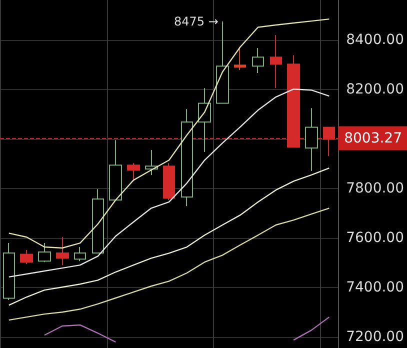 This screenshot has width=407, height=348. Describe the element at coordinates (375, 40) in the screenshot. I see `y-tick-label: 8400.00` at that location.